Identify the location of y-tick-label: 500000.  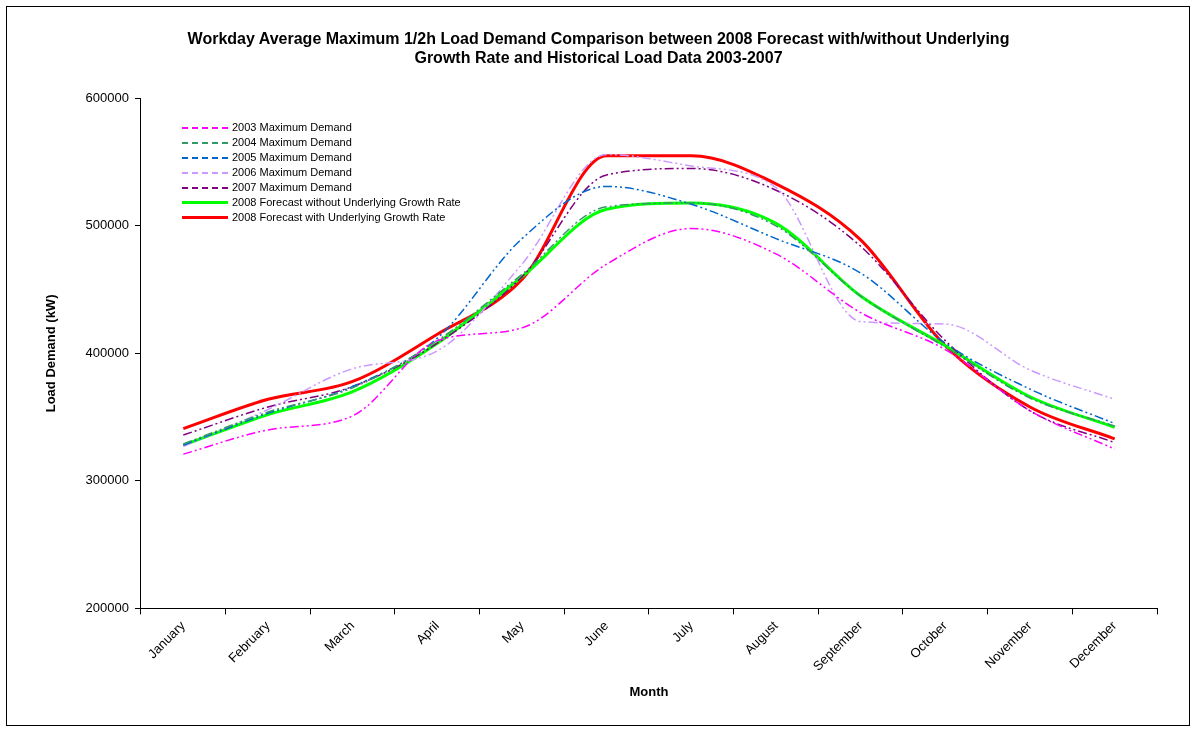
(107, 225).